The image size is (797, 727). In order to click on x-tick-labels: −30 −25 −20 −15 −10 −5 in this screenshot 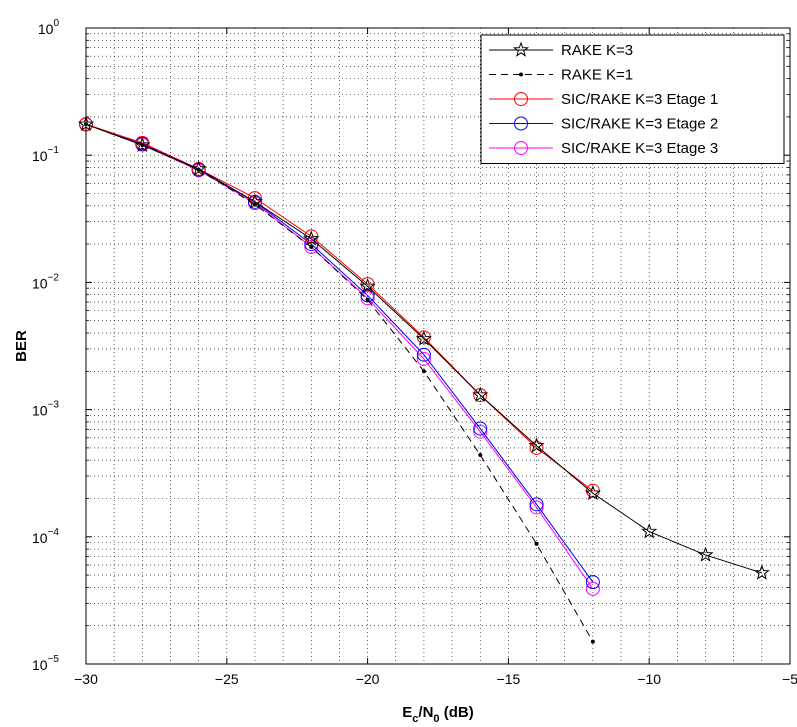, I will do `click(435, 679)`.